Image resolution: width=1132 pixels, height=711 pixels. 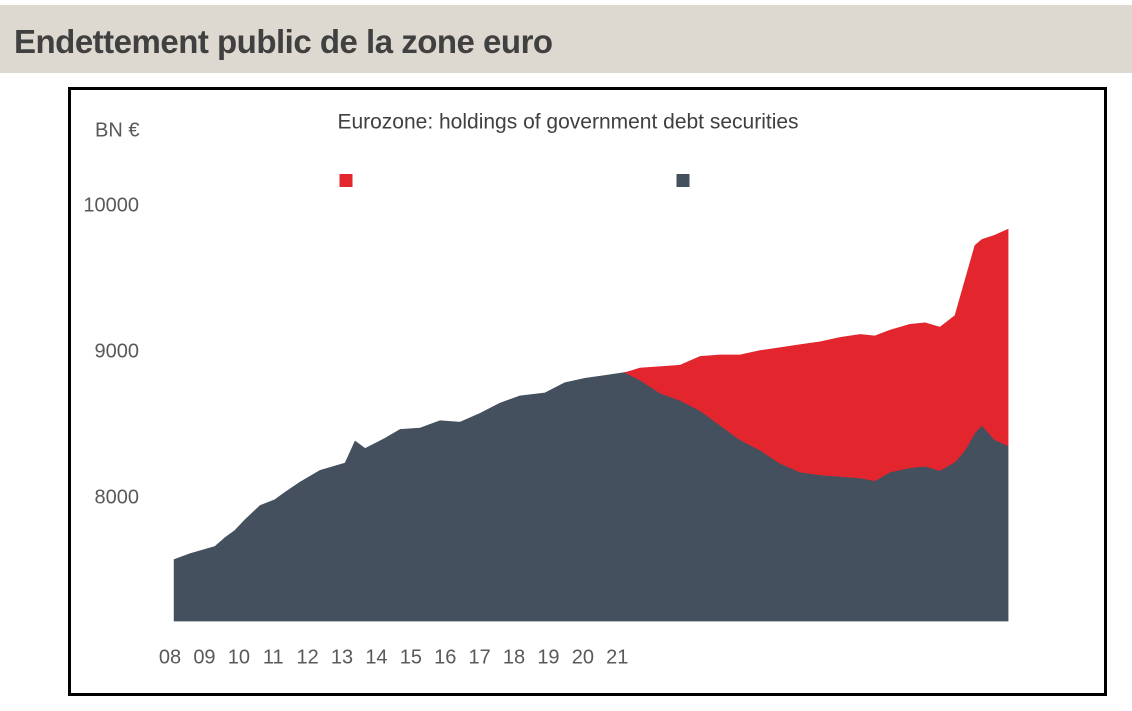 I want to click on x-tick-label: 10, so click(x=239, y=657).